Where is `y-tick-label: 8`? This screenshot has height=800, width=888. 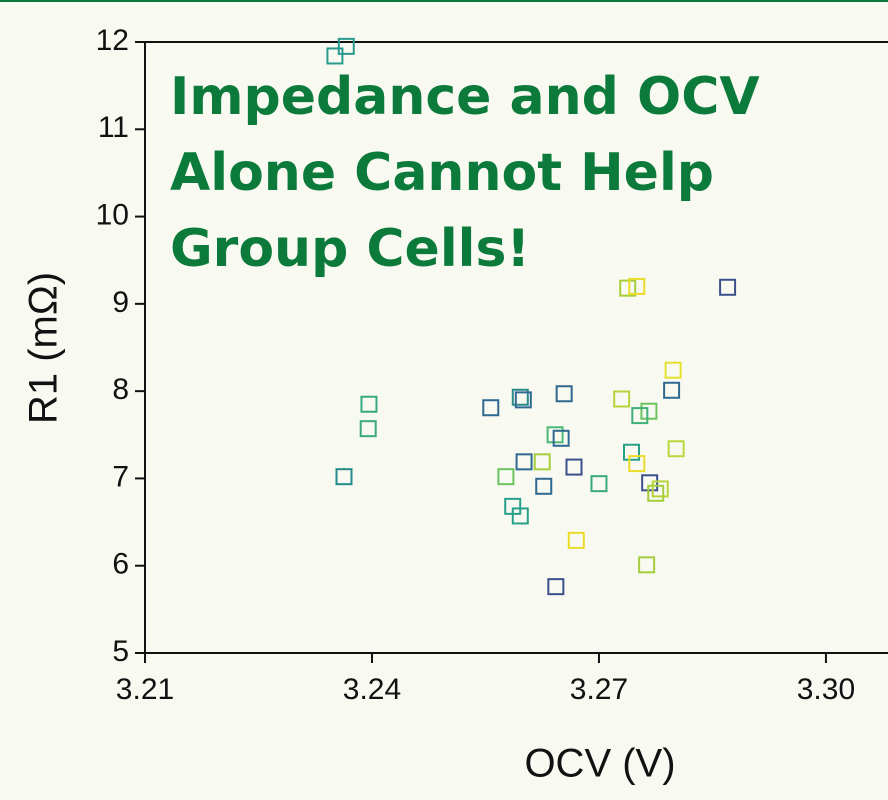
y-tick-label: 8 is located at coordinates (120, 389).